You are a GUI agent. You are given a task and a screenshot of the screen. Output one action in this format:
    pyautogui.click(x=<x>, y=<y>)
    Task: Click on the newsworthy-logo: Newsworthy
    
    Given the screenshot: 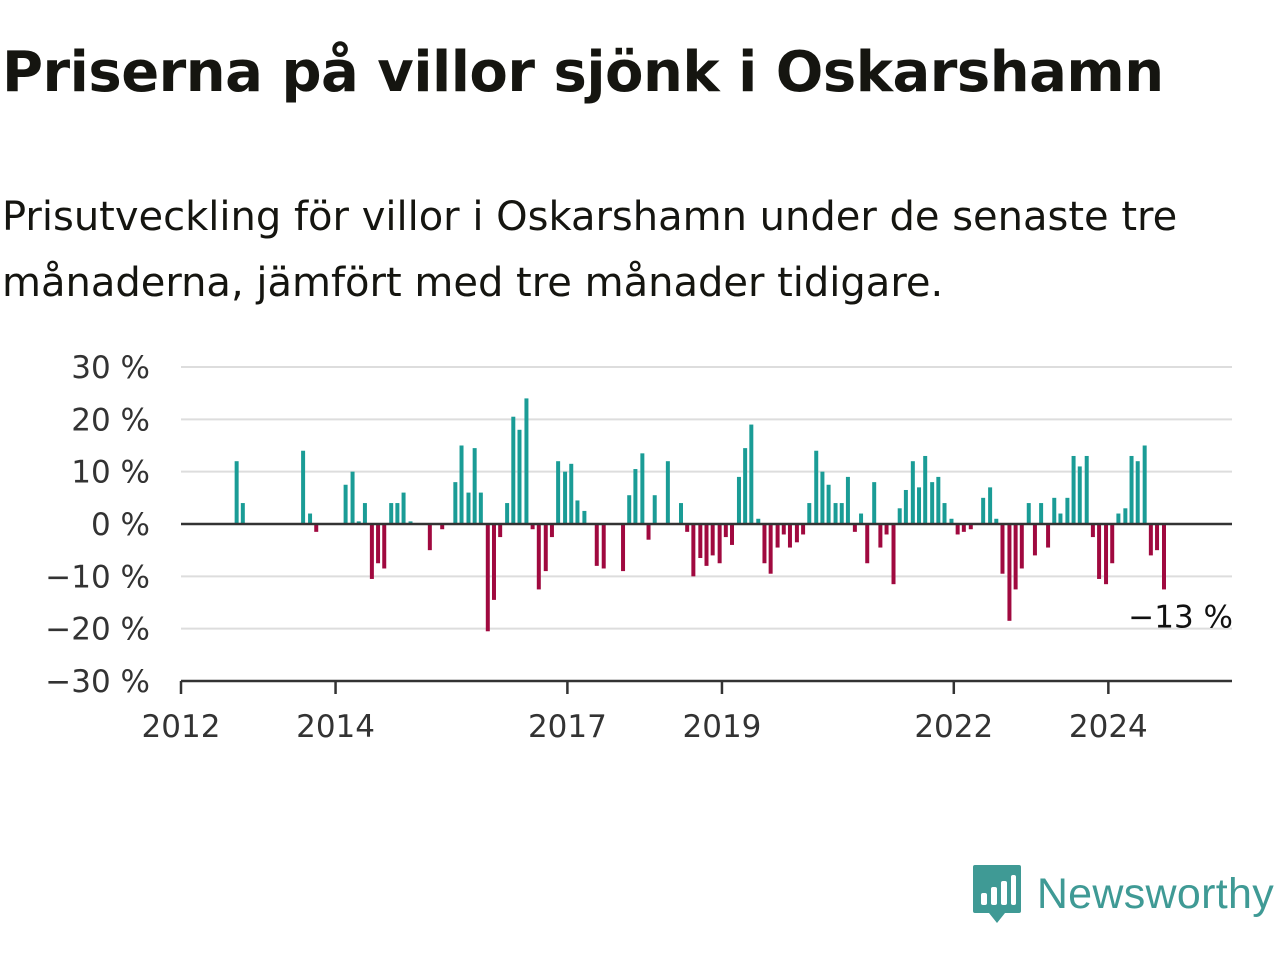 What is the action you would take?
    pyautogui.click(x=1122, y=894)
    